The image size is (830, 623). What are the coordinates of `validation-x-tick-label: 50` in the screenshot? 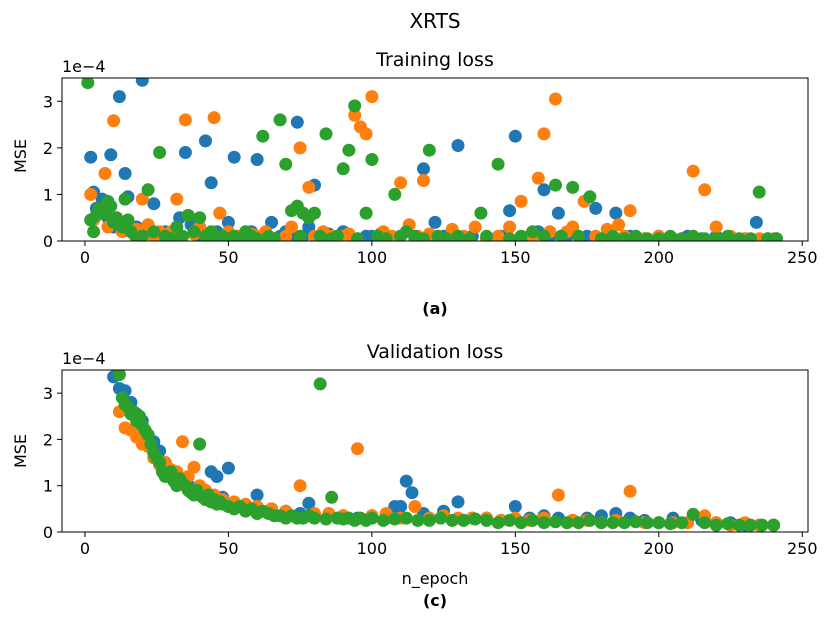 It's located at (228, 548).